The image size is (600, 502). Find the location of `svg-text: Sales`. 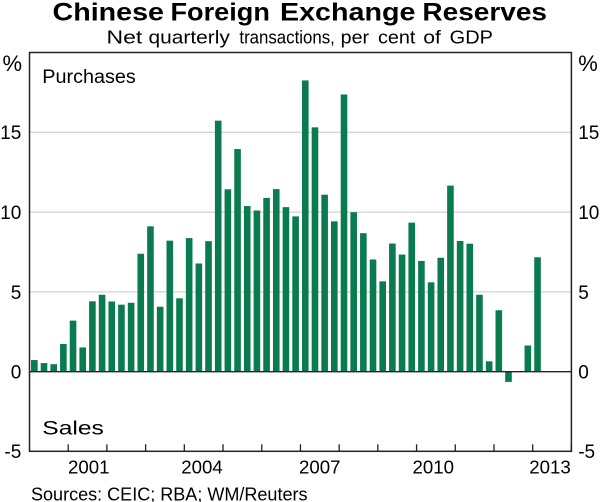

svg-text: Sales is located at coordinates (73, 429).